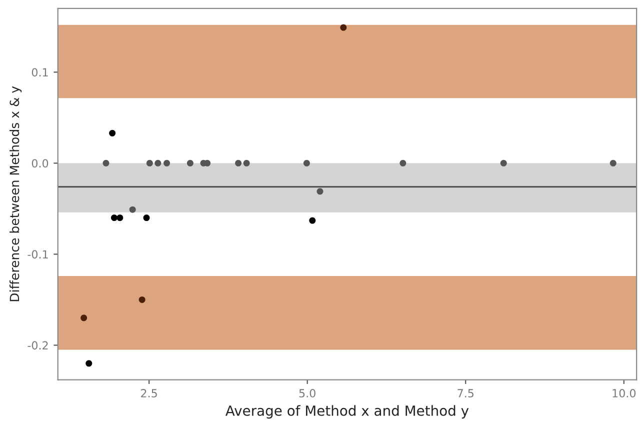 Image resolution: width=643 pixels, height=422 pixels. Describe the element at coordinates (624, 393) in the screenshot. I see `x-tick-label: 10.0` at that location.